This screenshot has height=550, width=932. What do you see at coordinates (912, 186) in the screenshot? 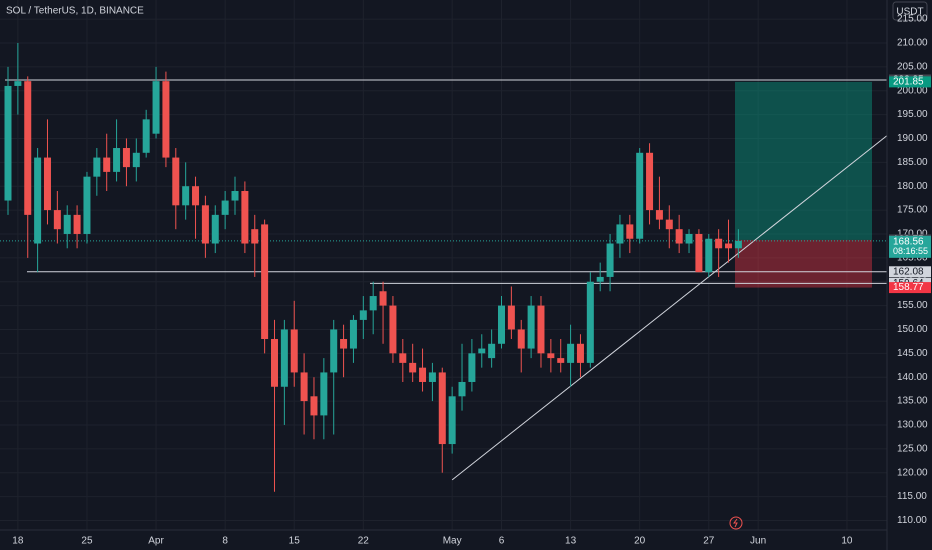
I see `y-tick-label: 180.00` at bounding box center [912, 186].